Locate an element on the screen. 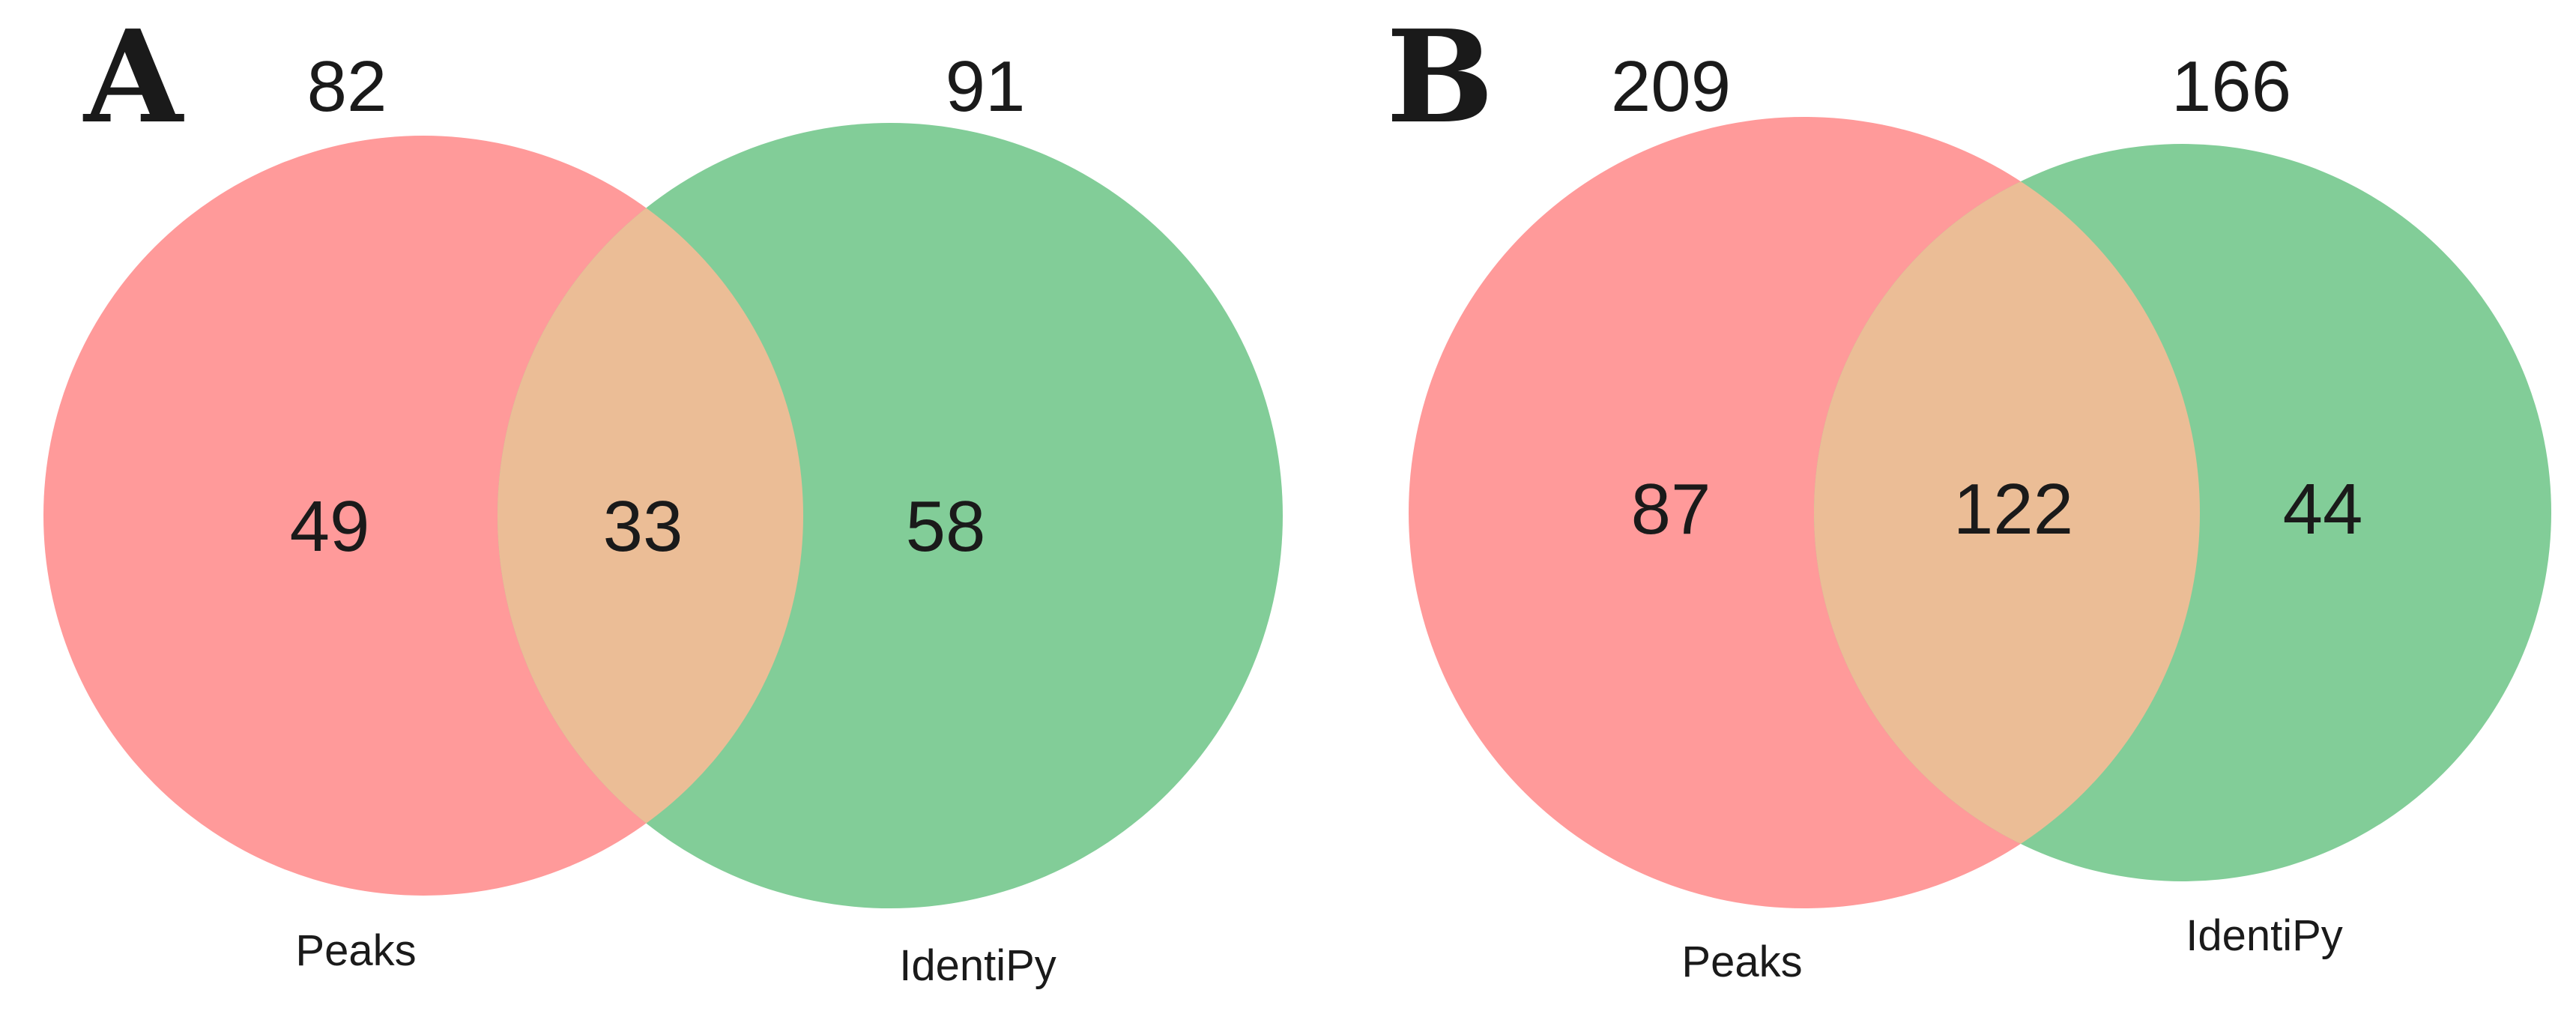 This screenshot has width=2576, height=1011. panel-b-identipy-label: IdentiPy is located at coordinates (2264, 935).